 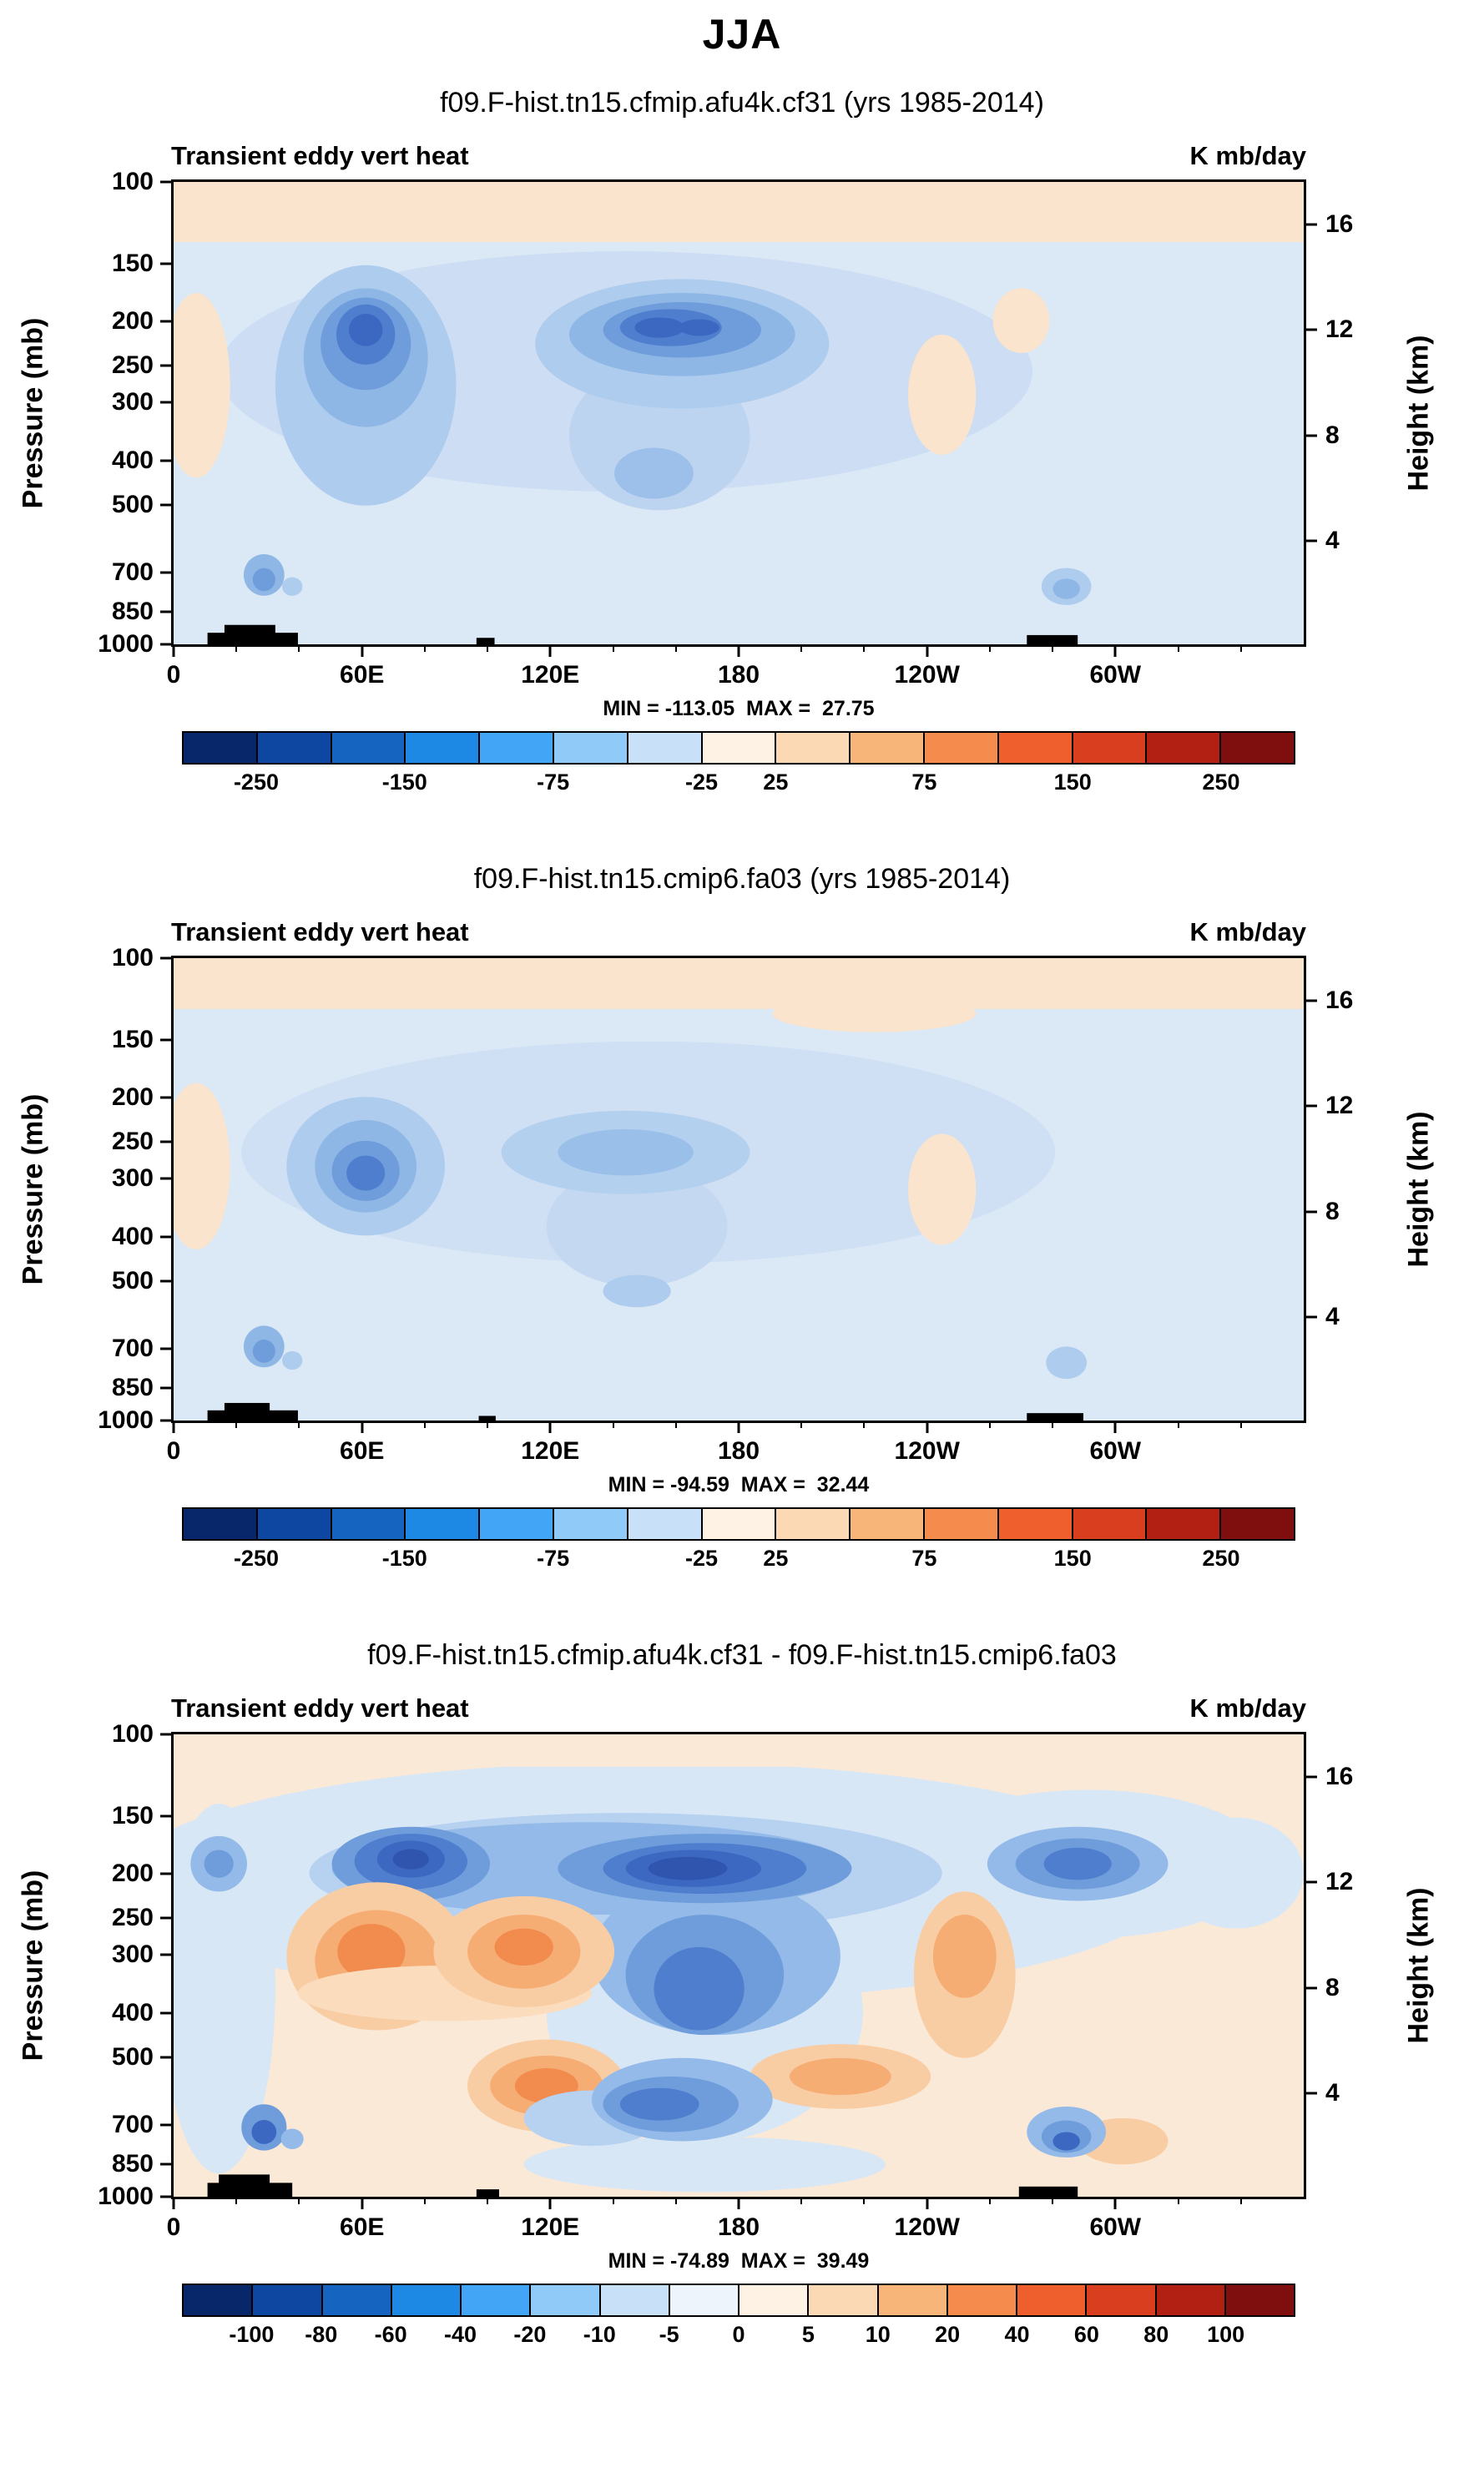 What do you see at coordinates (776, 1559) in the screenshot?
I see `colorbar-tick-label: 25` at bounding box center [776, 1559].